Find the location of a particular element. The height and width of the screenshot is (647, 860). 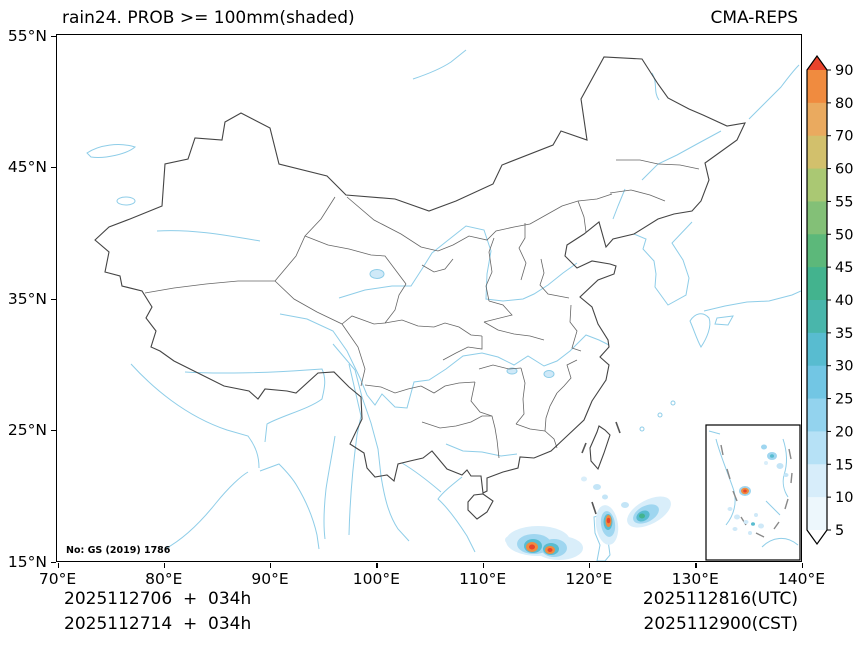

yangtze-river is located at coordinates (444, 361).